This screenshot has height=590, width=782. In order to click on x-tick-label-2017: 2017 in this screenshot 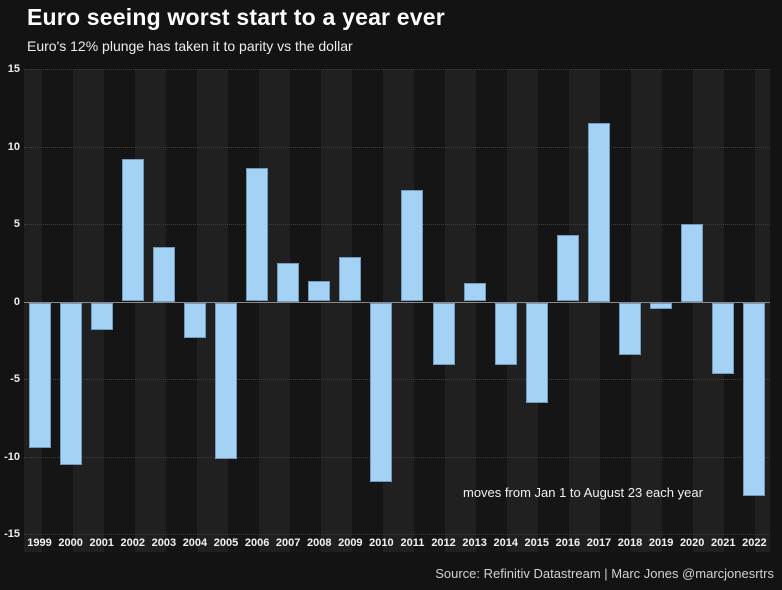, I will do `click(599, 543)`.